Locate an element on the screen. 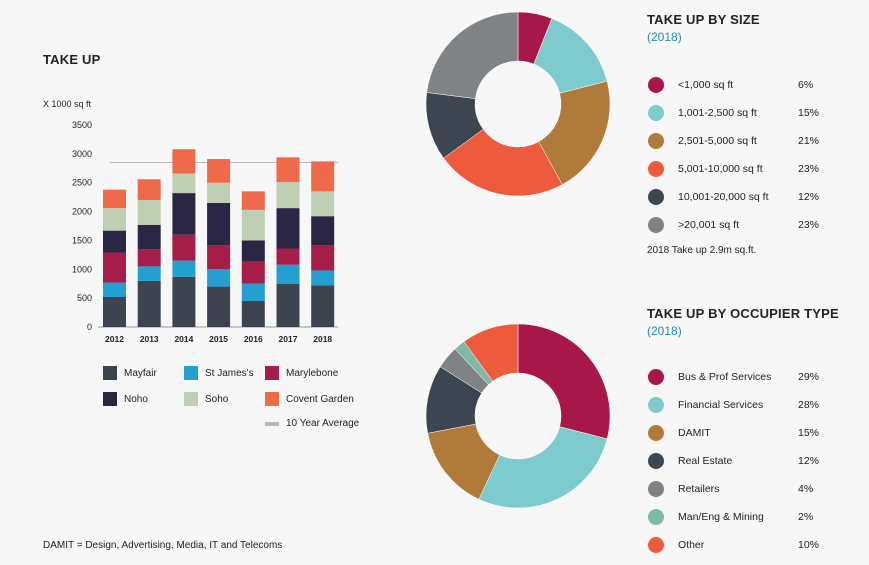 Image resolution: width=869 pixels, height=565 pixels. legend-line-swatch is located at coordinates (272, 423).